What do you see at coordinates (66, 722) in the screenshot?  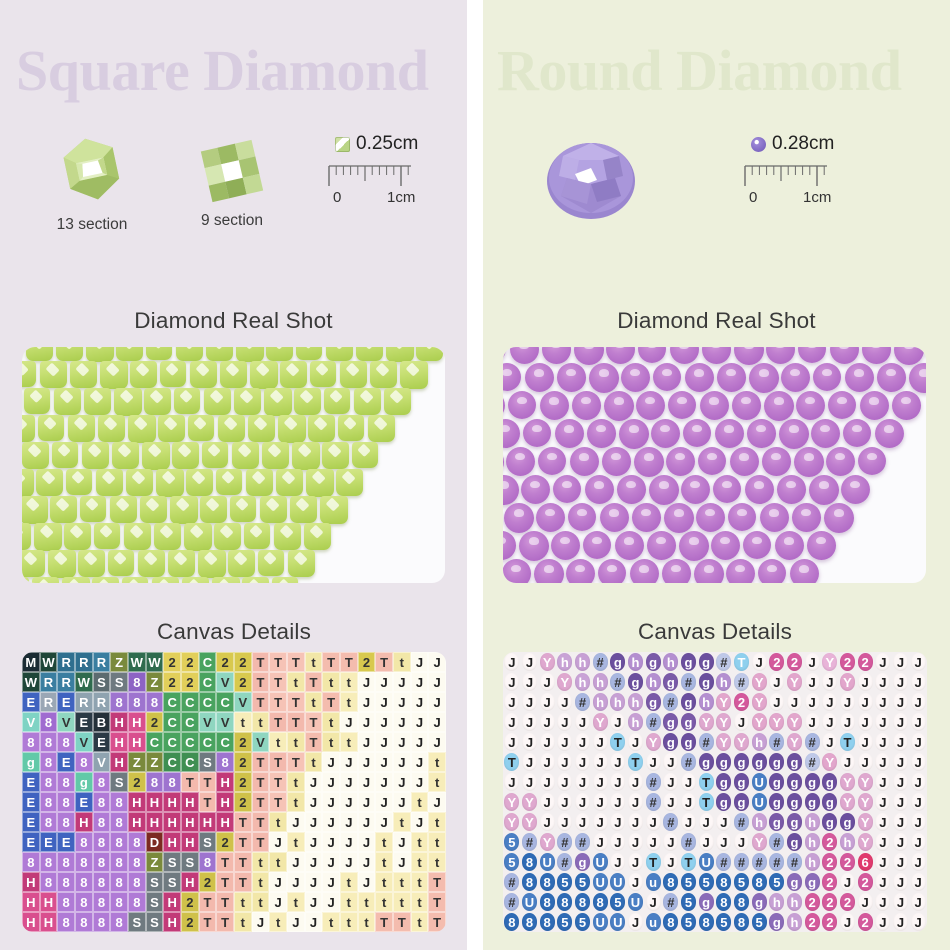 I see `canvas-cell: V` at bounding box center [66, 722].